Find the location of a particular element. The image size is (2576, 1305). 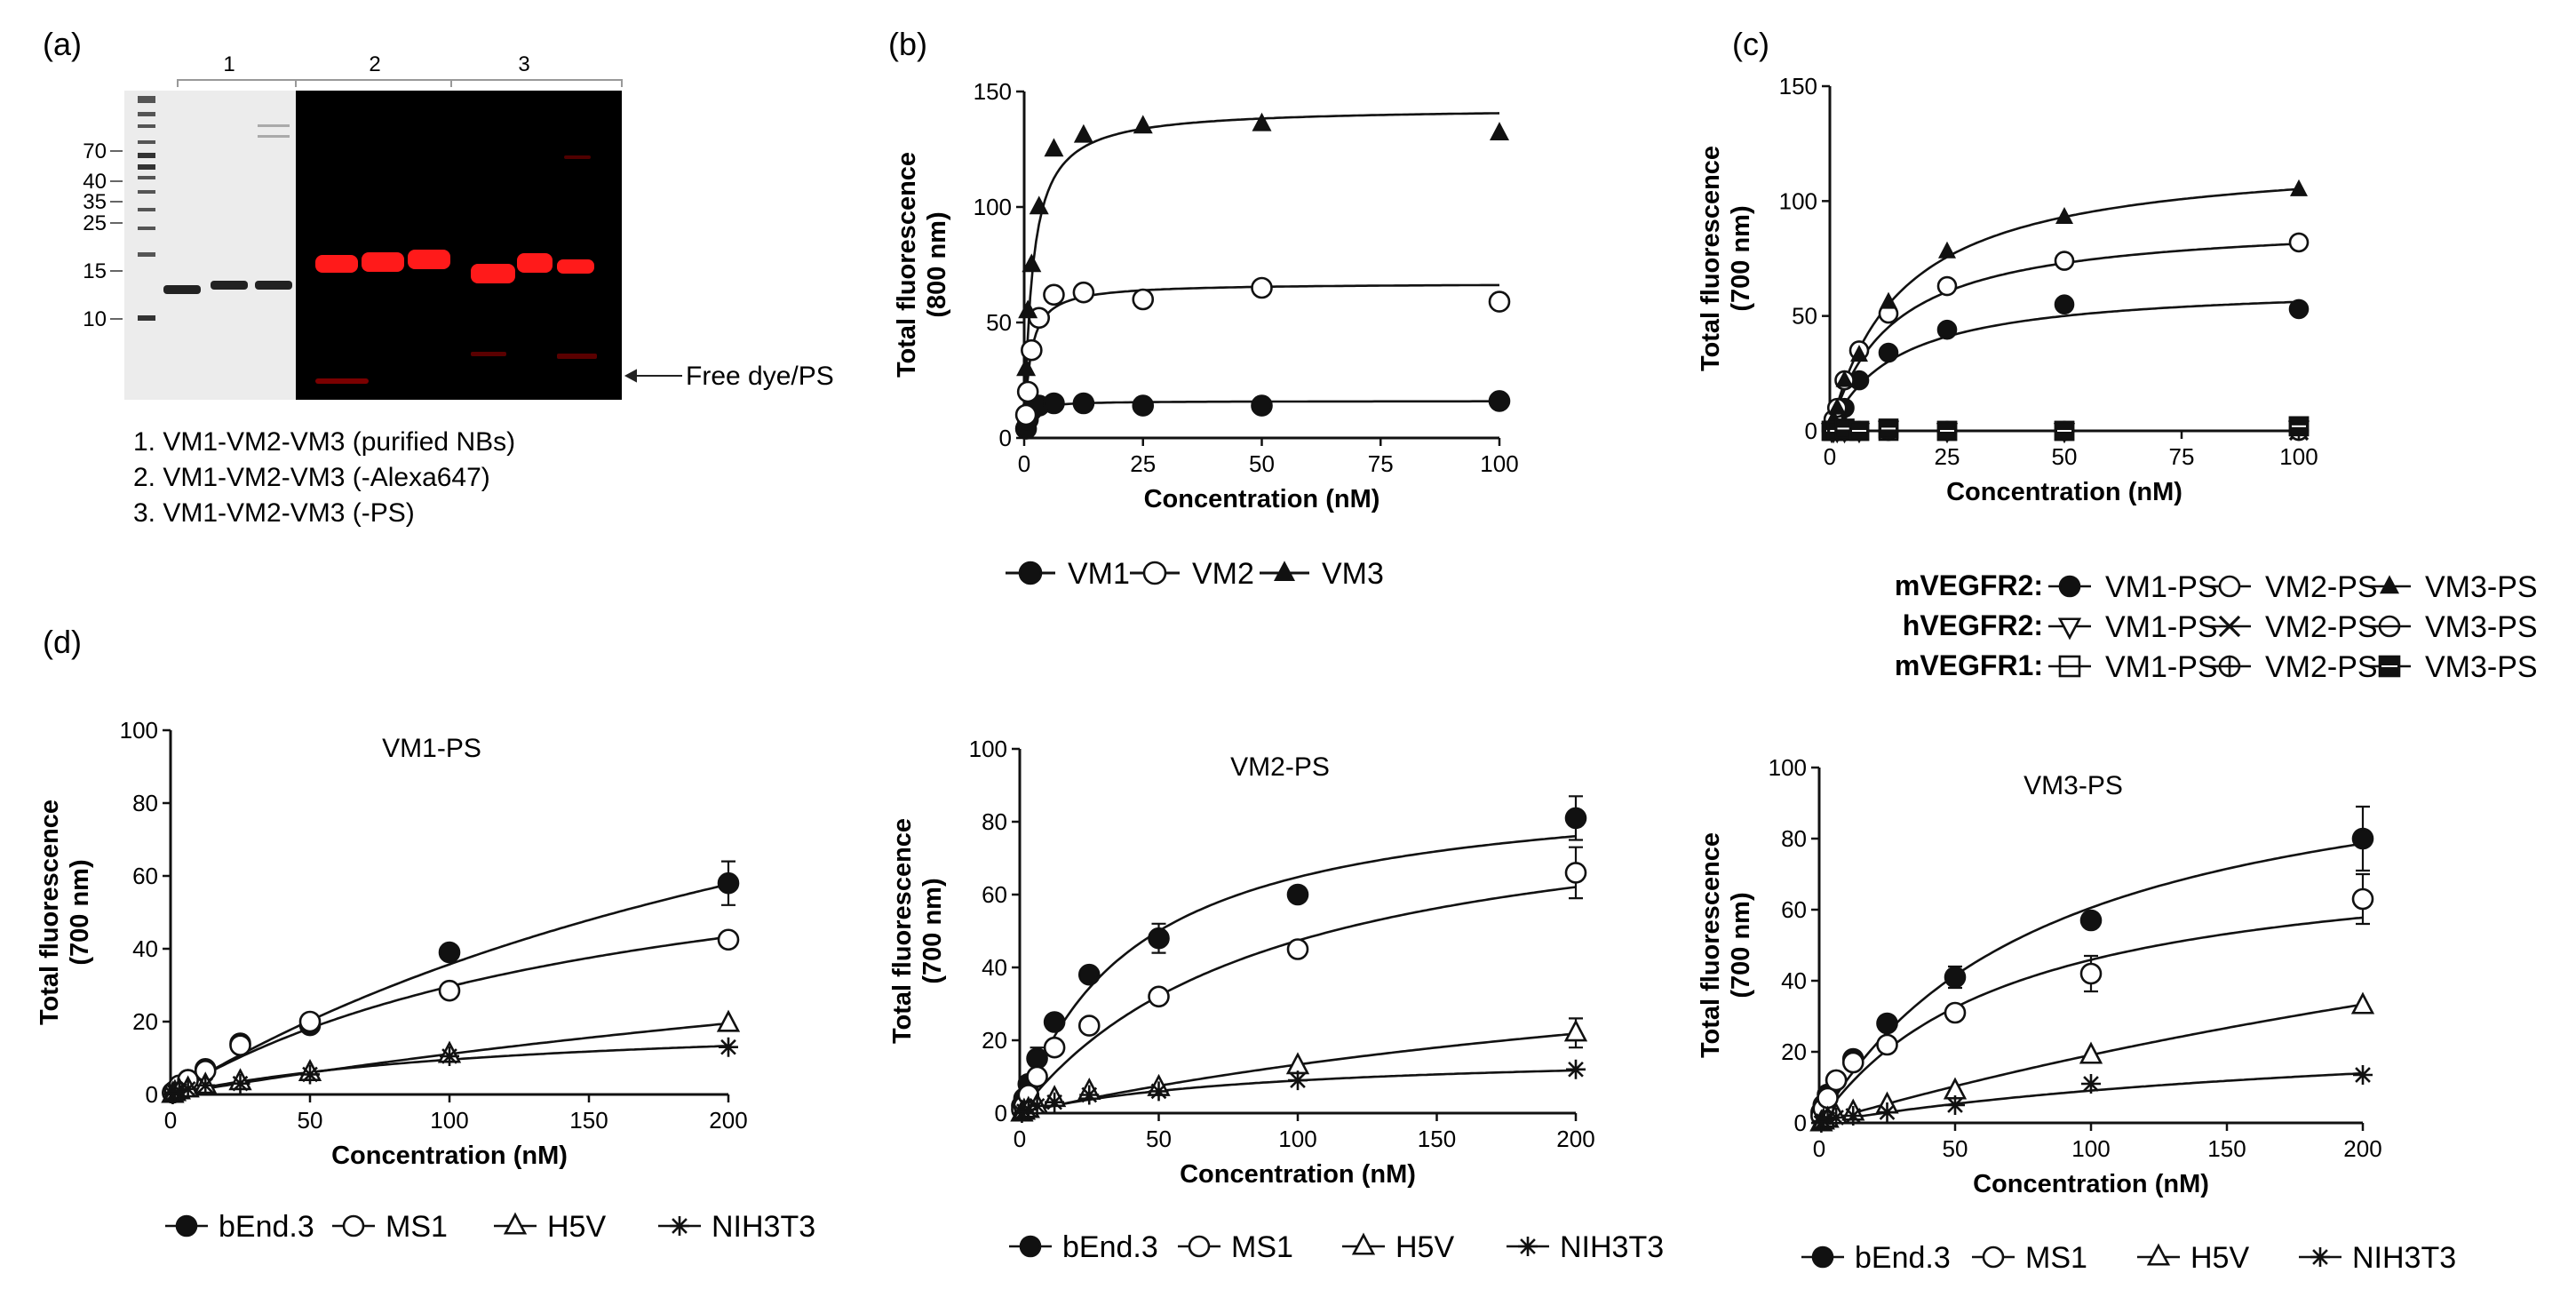

x-tick-label: 100 is located at coordinates (2298, 456).